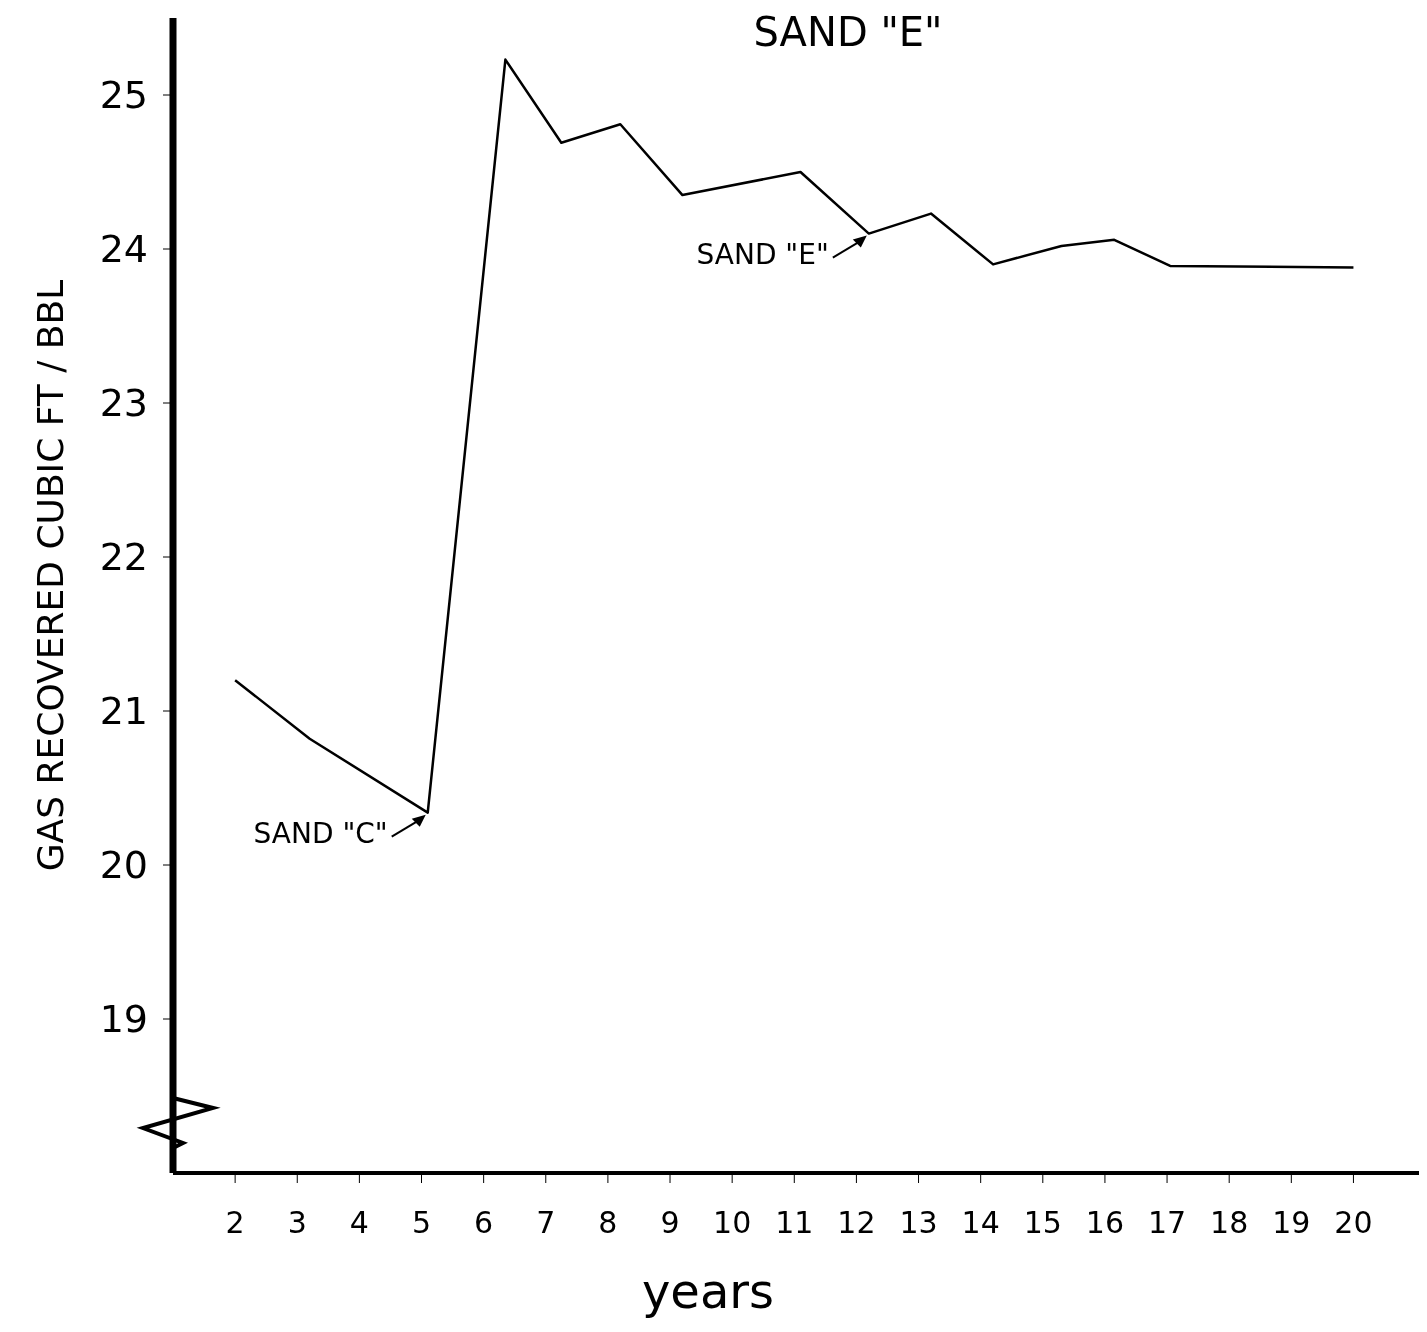 This screenshot has width=1427, height=1332. Describe the element at coordinates (762, 254) in the screenshot. I see `annotation: SAND "E"` at that location.